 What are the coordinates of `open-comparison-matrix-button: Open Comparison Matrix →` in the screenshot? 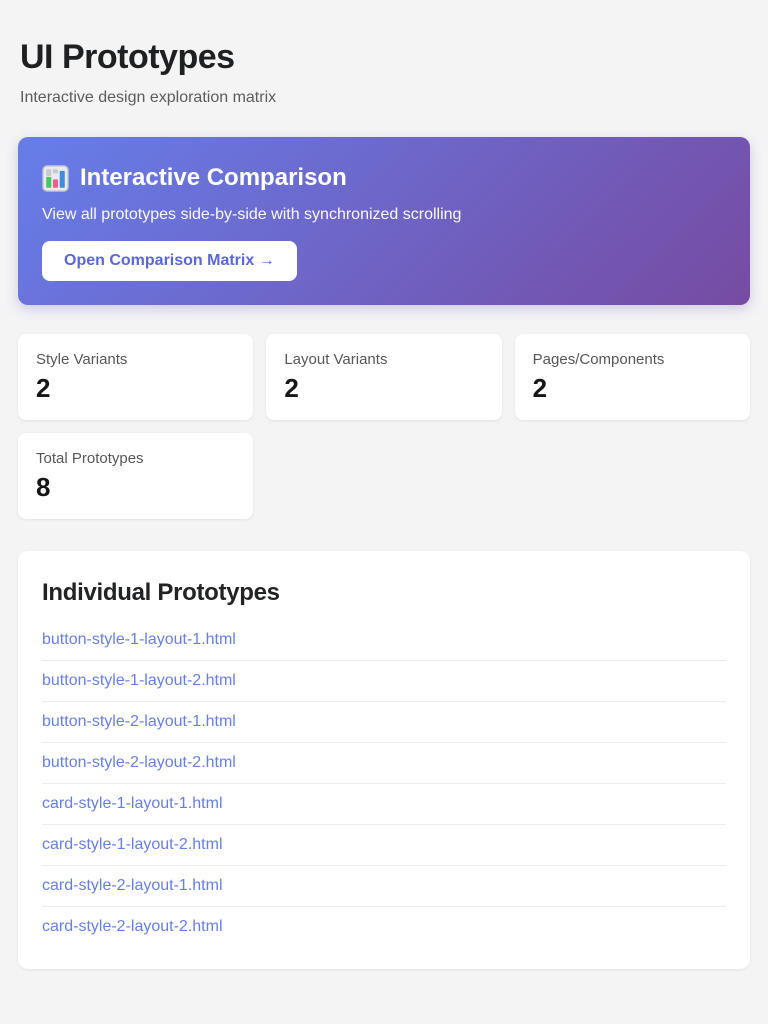 It's located at (169, 261).